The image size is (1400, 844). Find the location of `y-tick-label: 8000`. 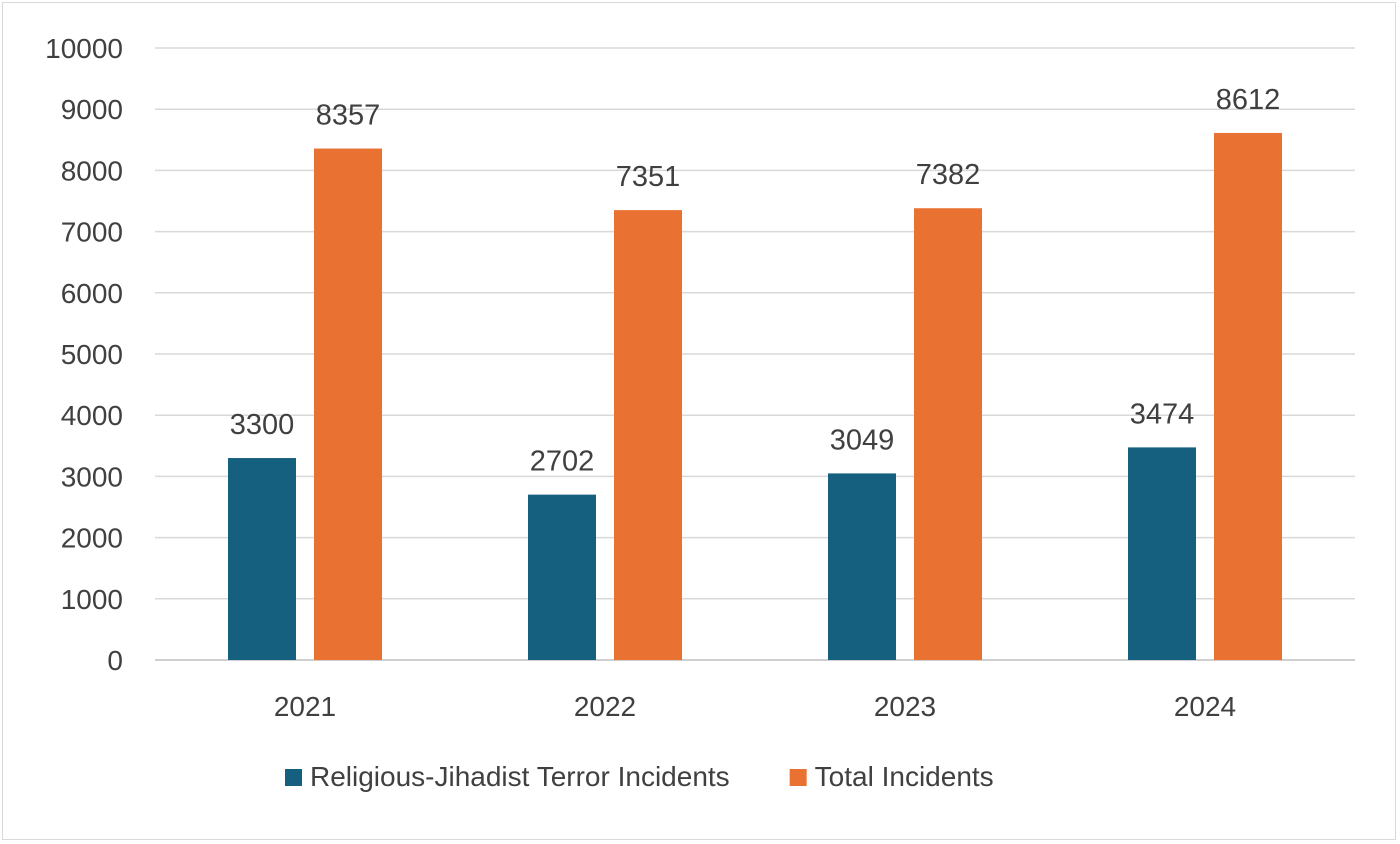

y-tick-label: 8000 is located at coordinates (92, 170).